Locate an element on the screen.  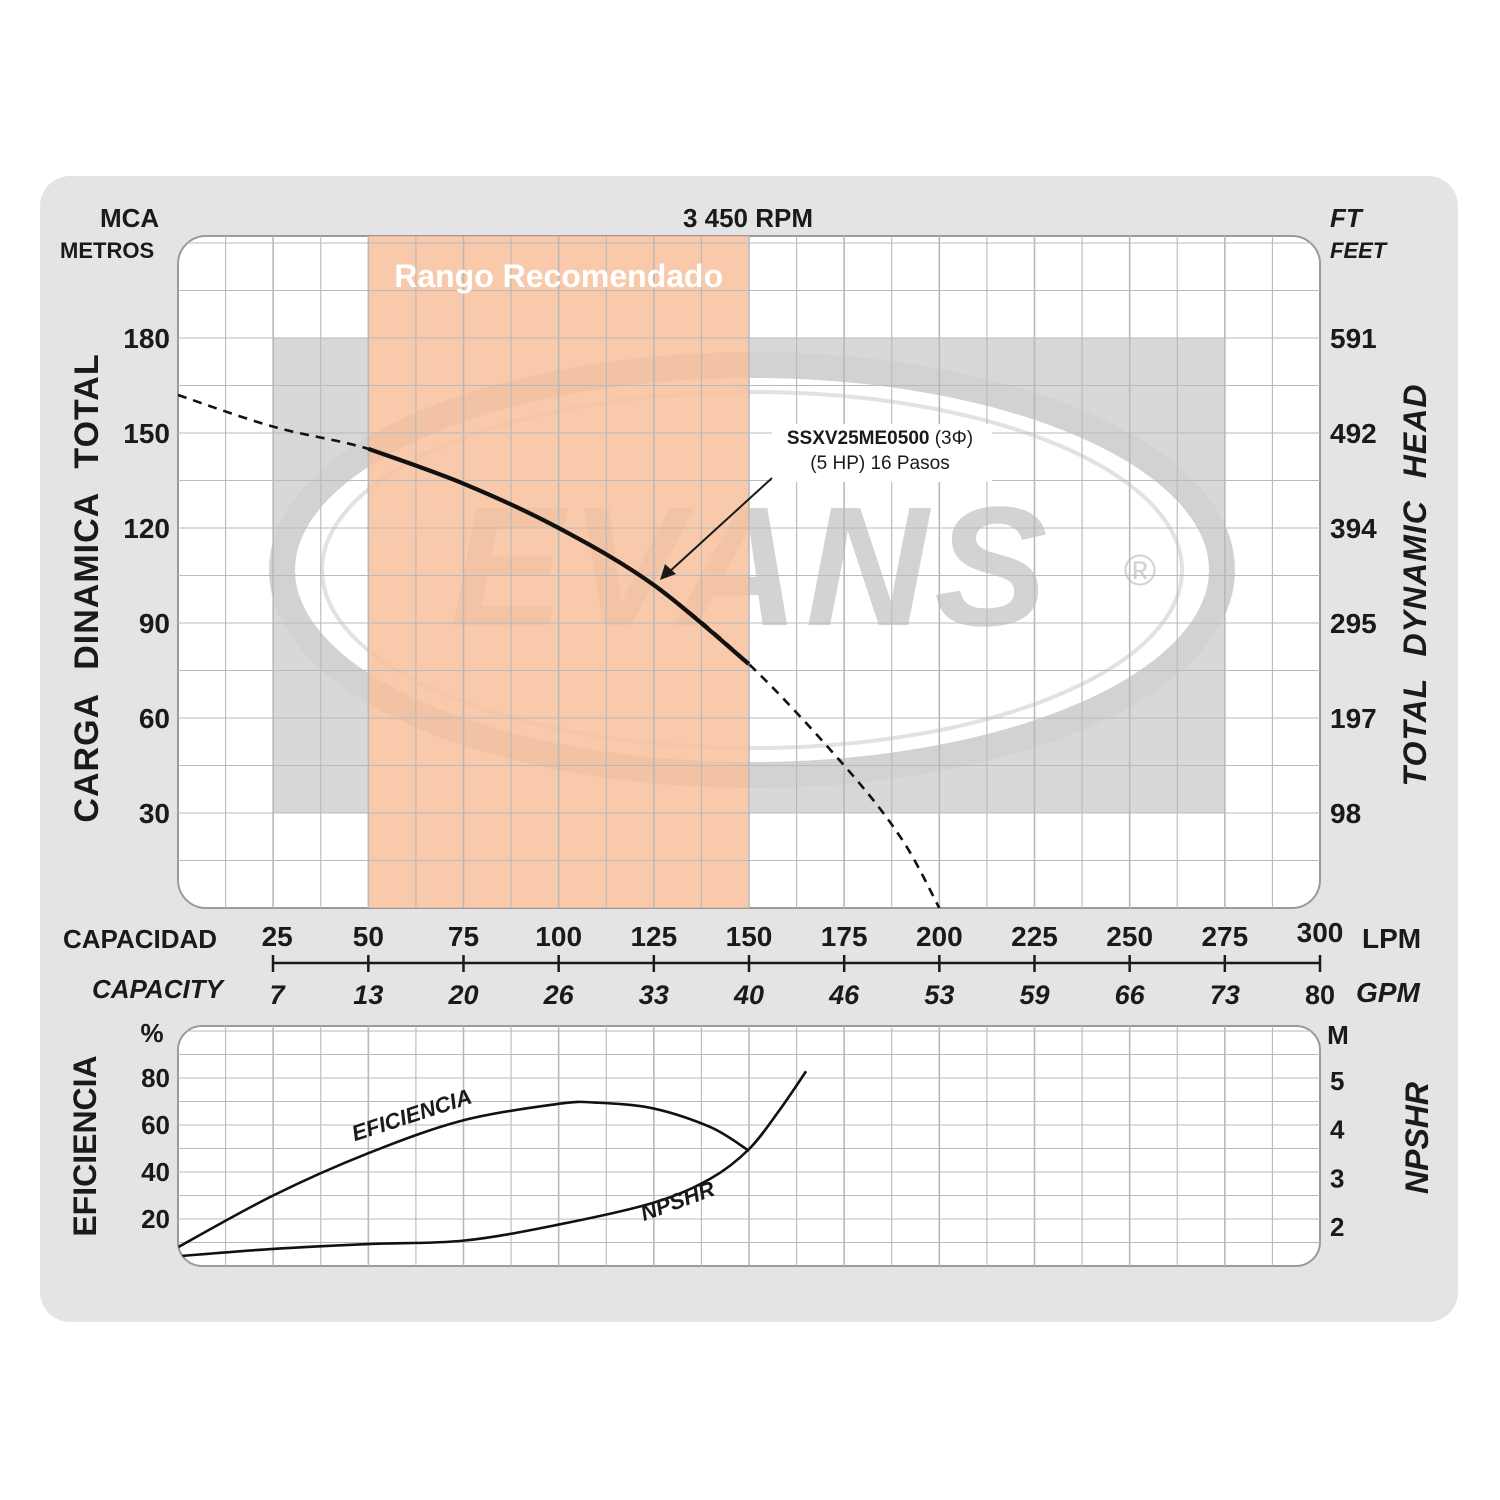
head-y-tick-right: 394 is located at coordinates (1353, 528).